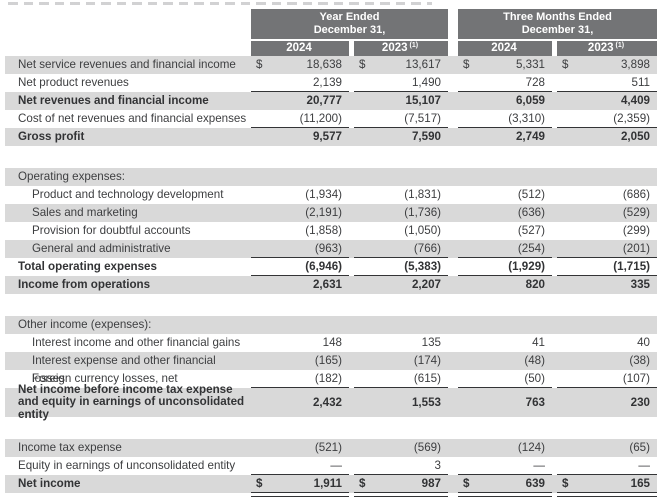  Describe the element at coordinates (401, 83) in the screenshot. I see `cell-year-ended-2023: 1,490` at that location.